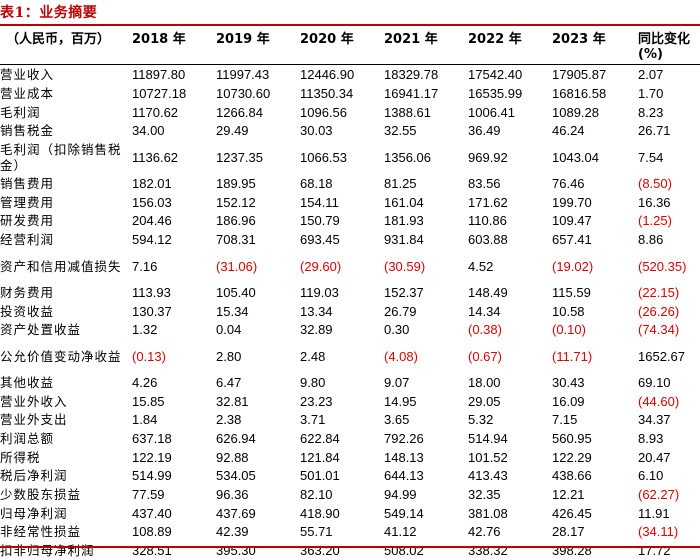 The image size is (700, 560). Describe the element at coordinates (400, 532) in the screenshot. I see `table-cell: 41.12` at that location.